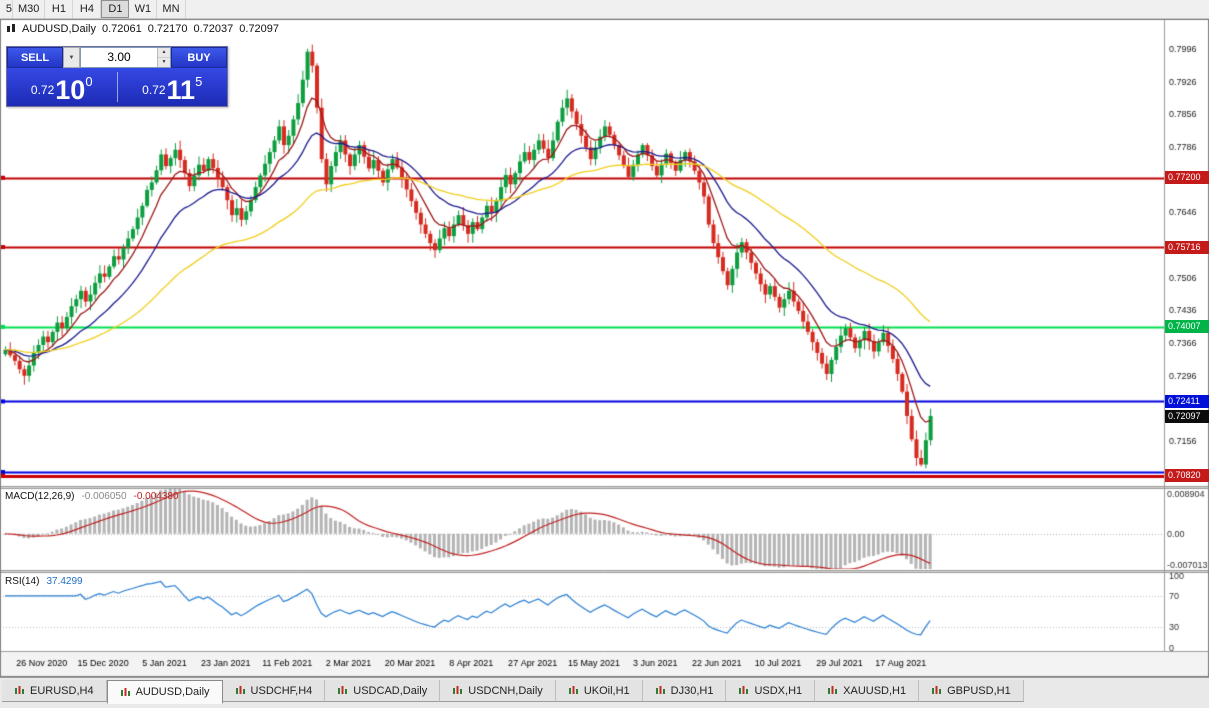 The image size is (1209, 708). I want to click on volume-increase-button: ▲, so click(164, 53).